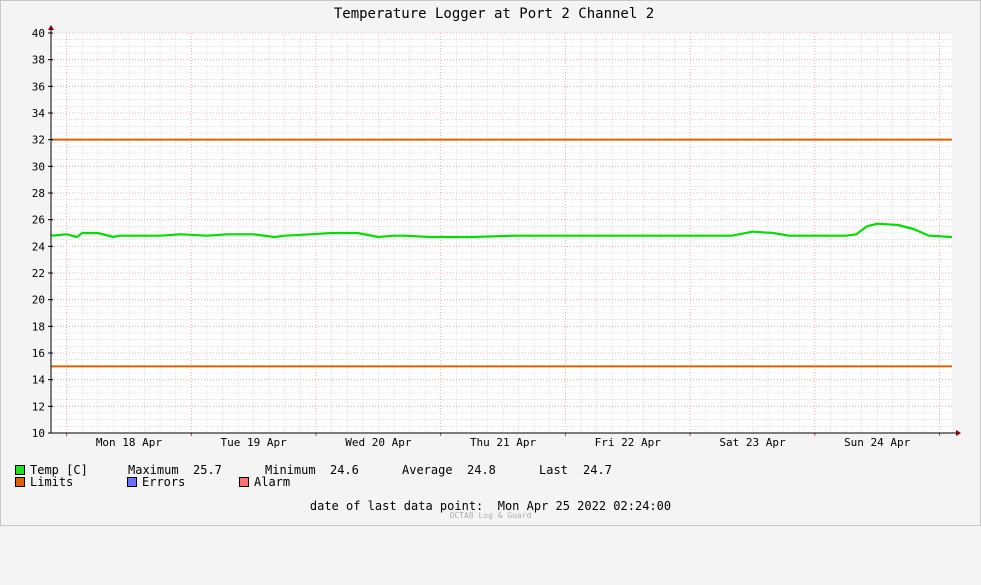 This screenshot has width=981, height=585. I want to click on y-tick-label: 24, so click(39, 246).